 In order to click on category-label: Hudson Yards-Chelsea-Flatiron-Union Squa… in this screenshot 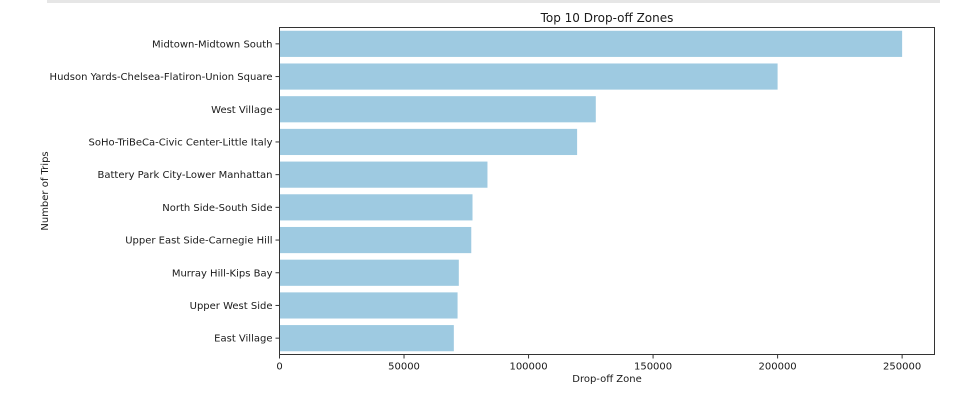, I will do `click(161, 77)`.